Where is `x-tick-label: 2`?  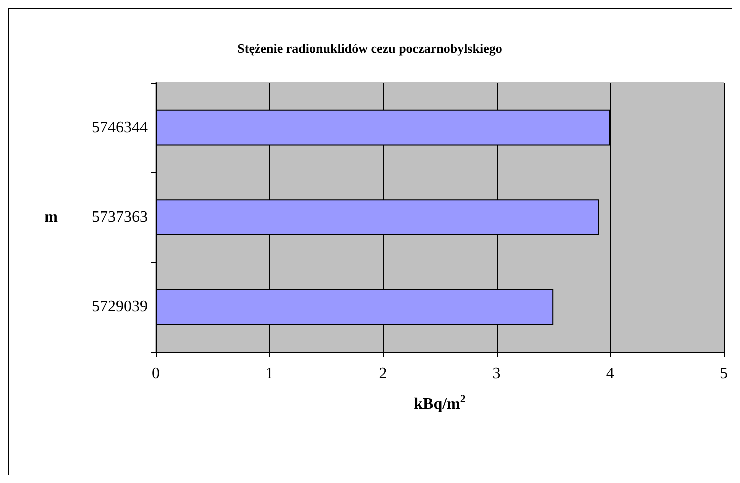
x-tick-label: 2 is located at coordinates (383, 374).